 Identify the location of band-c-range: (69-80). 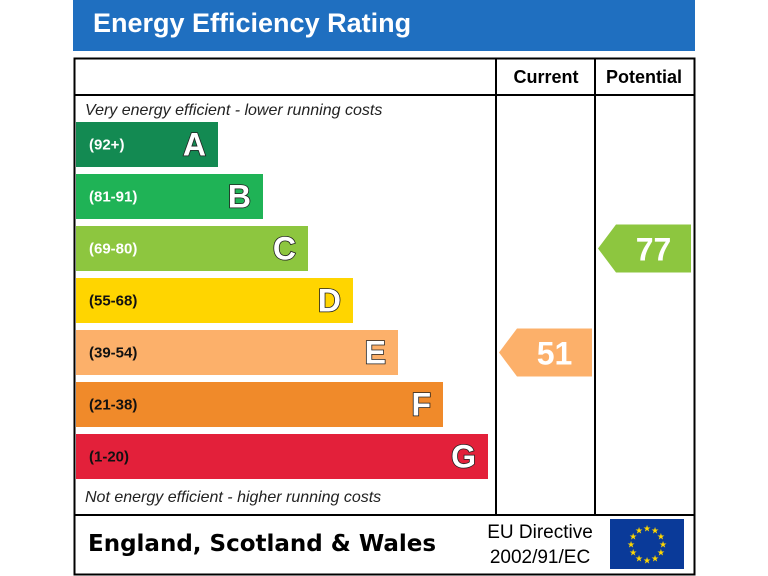
(113, 249).